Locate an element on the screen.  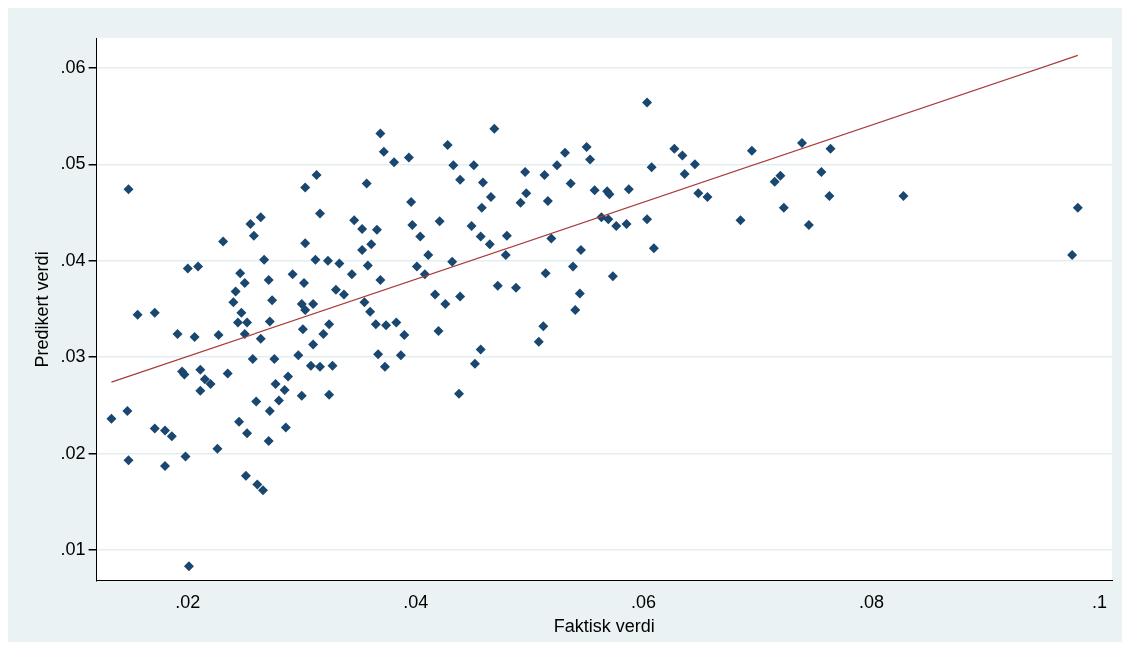
x-tick-label: .04 is located at coordinates (416, 601).